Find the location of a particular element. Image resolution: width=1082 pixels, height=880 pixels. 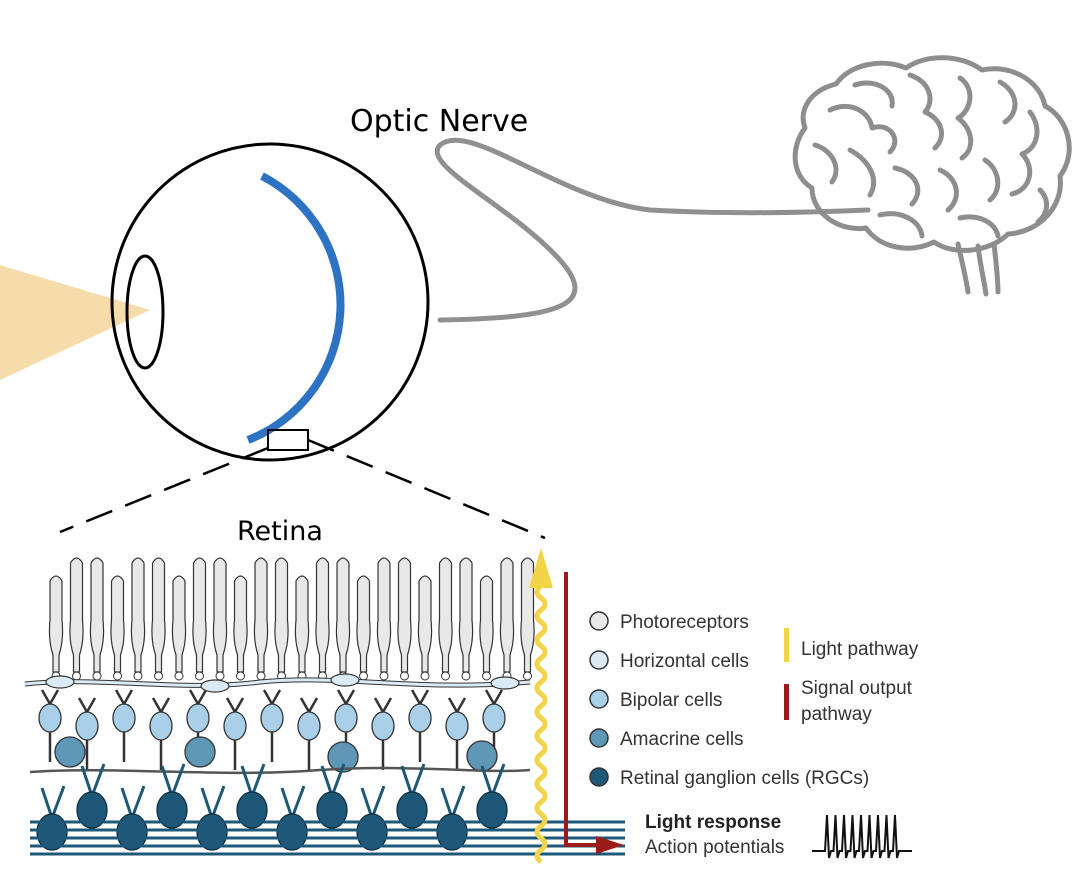

action-potentials-label: Action potentials is located at coordinates (714, 847).